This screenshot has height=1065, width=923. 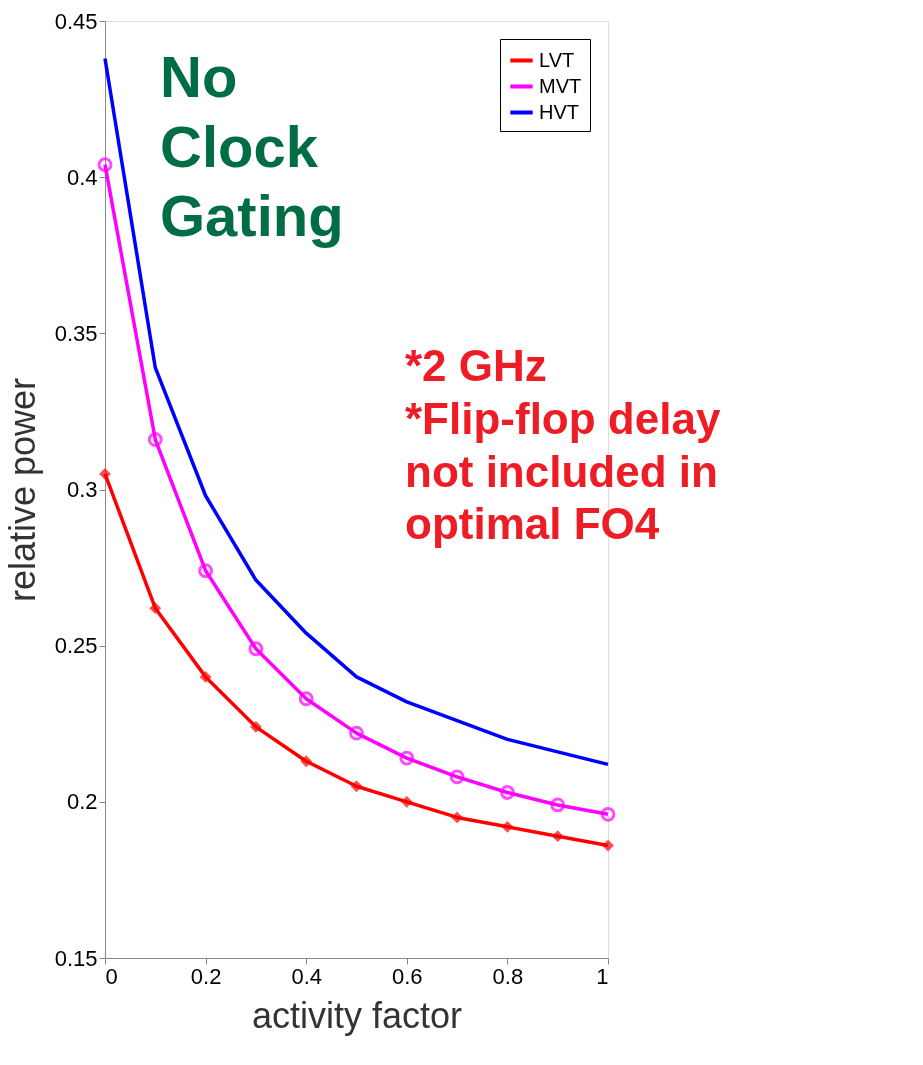 I want to click on x-tick-label: 1, so click(x=602, y=976).